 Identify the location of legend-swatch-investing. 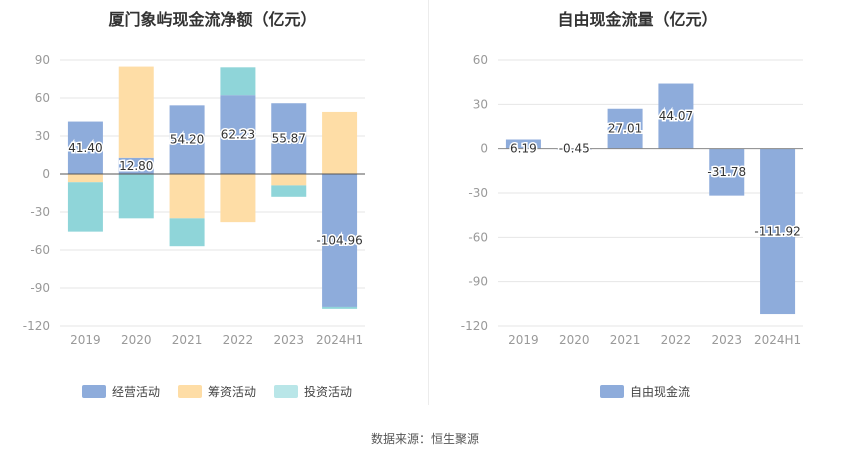
(286, 391).